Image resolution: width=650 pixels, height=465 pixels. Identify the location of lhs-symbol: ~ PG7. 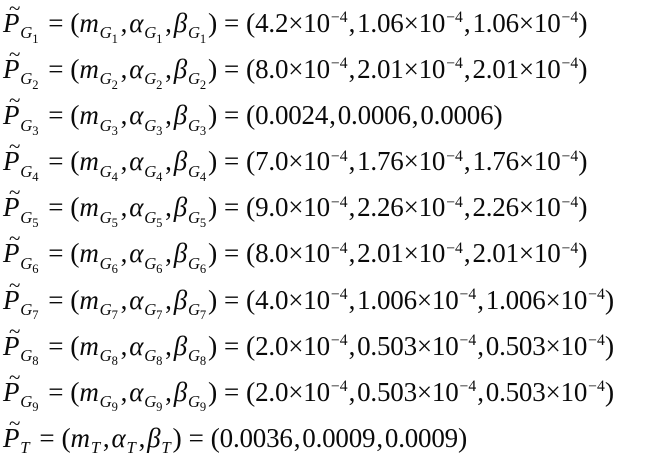
(21, 297).